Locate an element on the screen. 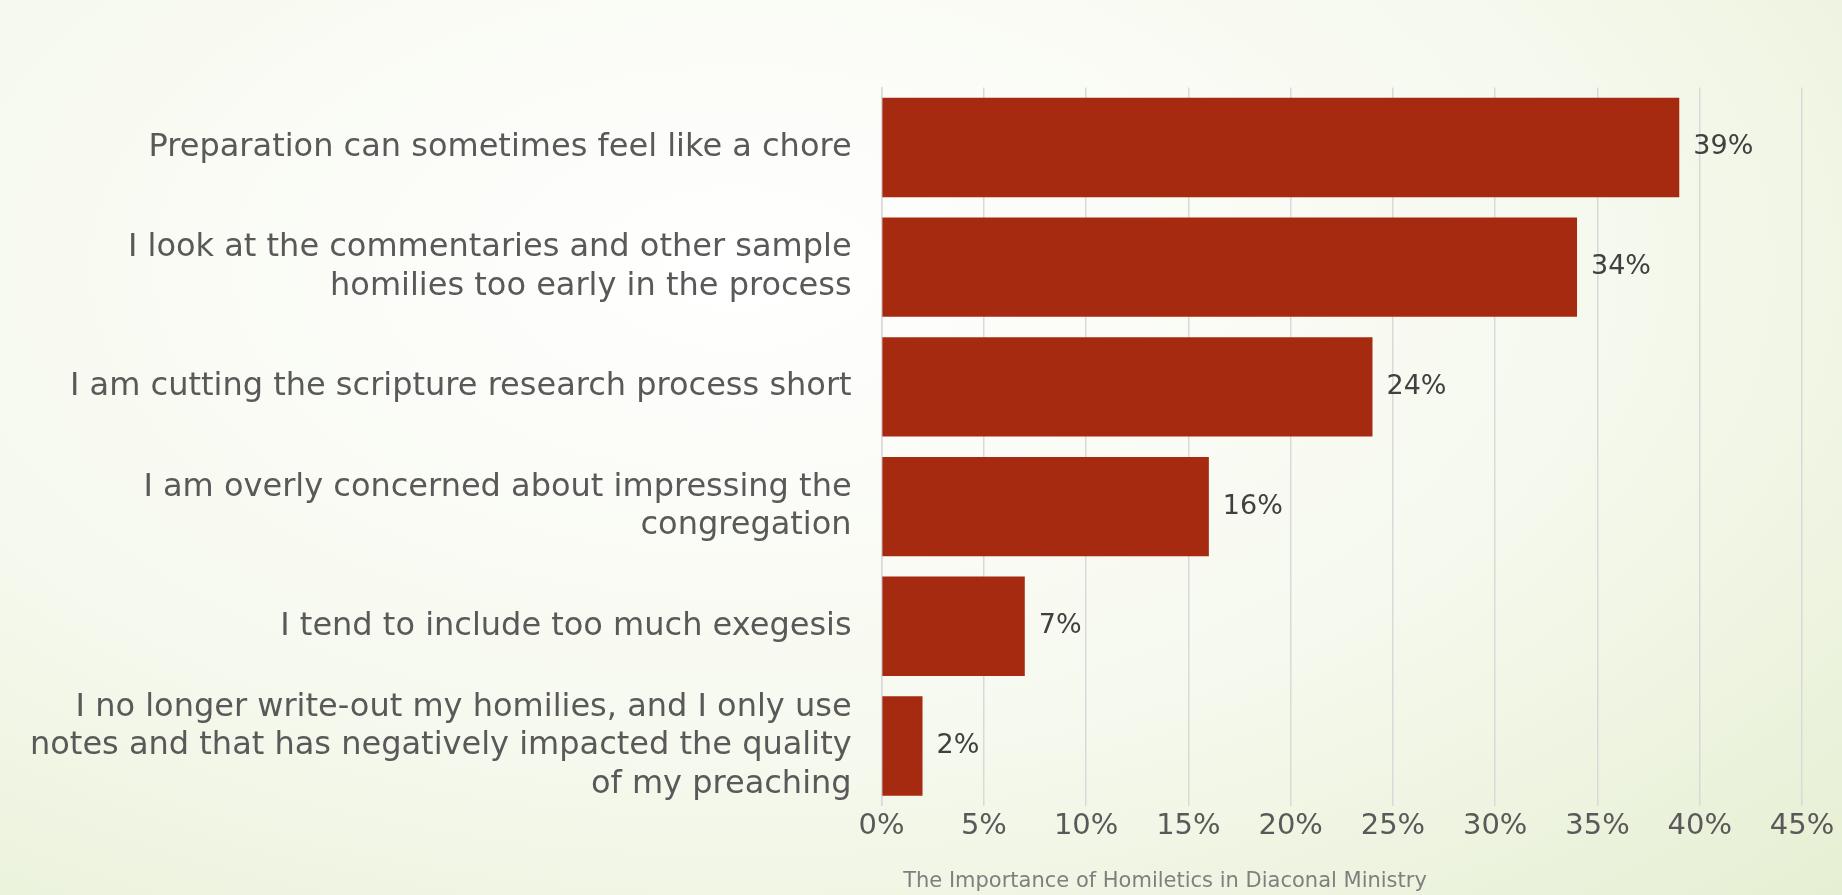 Image resolution: width=1842 pixels, height=895 pixels. y-tick-label: I am cutting the scripture research process short is located at coordinates (460, 384).